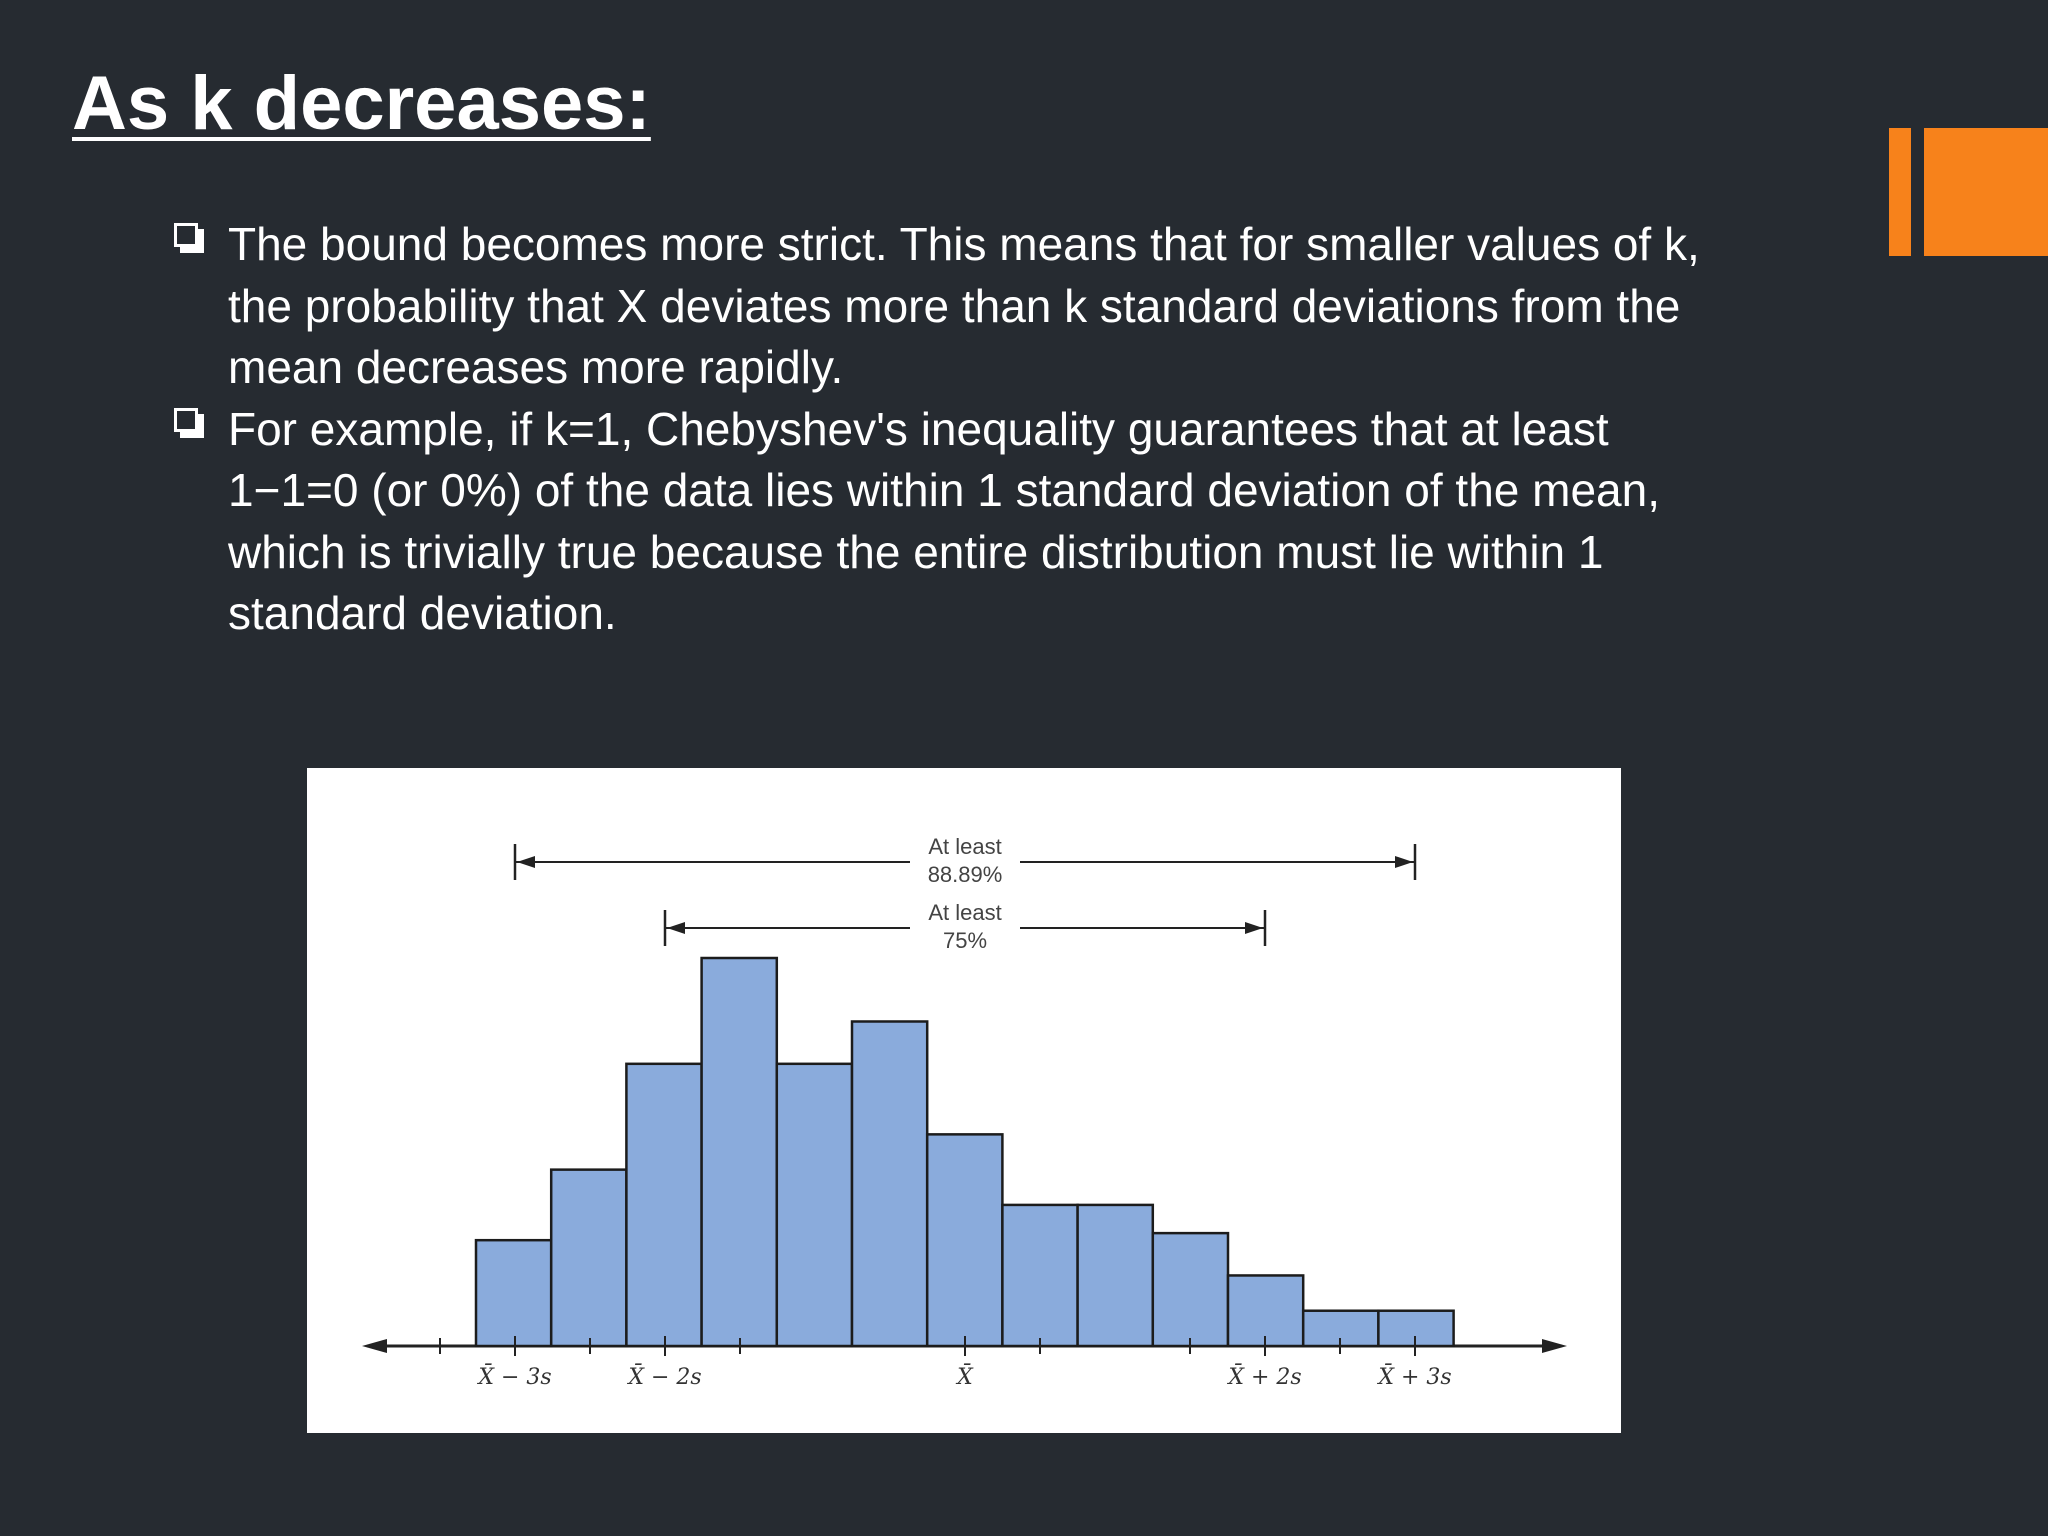 The height and width of the screenshot is (1536, 2048). What do you see at coordinates (513, 1376) in the screenshot?
I see `tick-label: X̄ − 3s` at bounding box center [513, 1376].